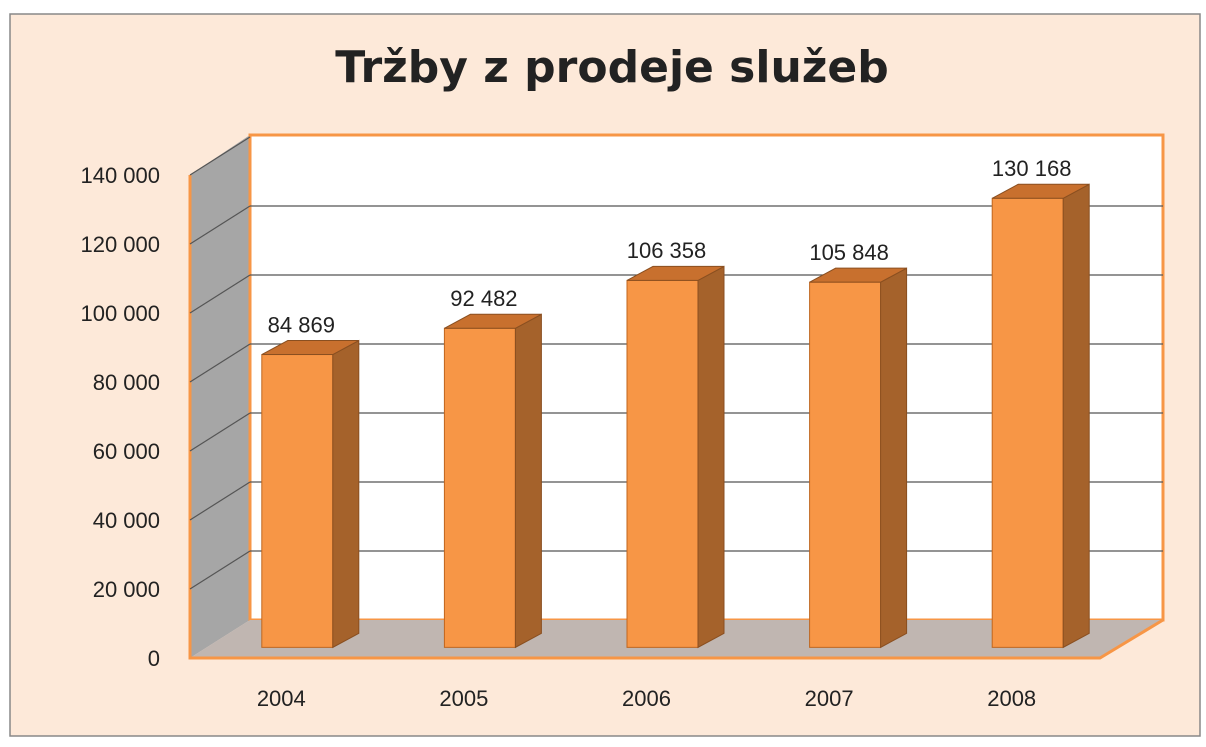 Image resolution: width=1206 pixels, height=747 pixels. Describe the element at coordinates (220, 396) in the screenshot. I see `side-wall` at that location.